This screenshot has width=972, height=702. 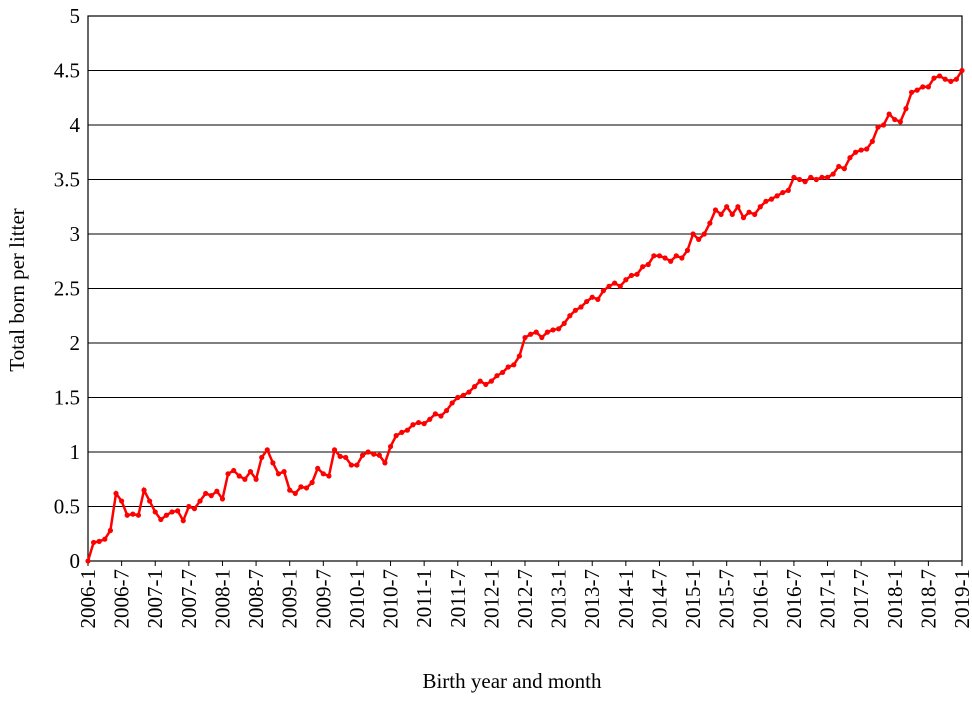 I want to click on x-tick-label: 2010-7, so click(x=391, y=599).